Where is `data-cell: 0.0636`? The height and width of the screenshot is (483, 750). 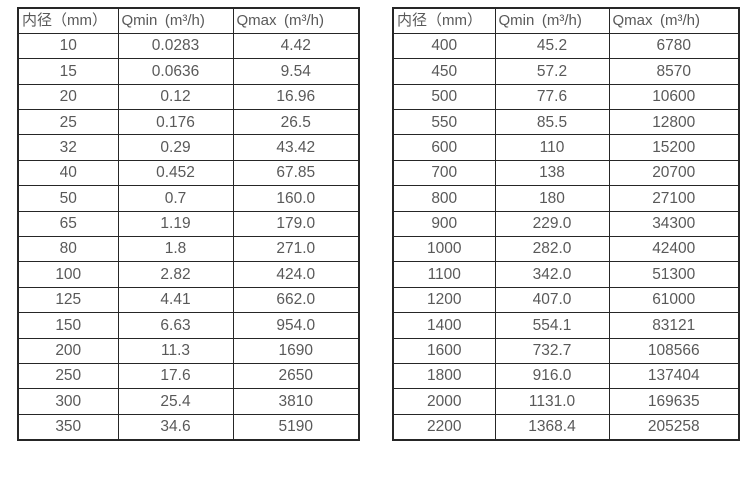 data-cell: 0.0636 is located at coordinates (175, 71).